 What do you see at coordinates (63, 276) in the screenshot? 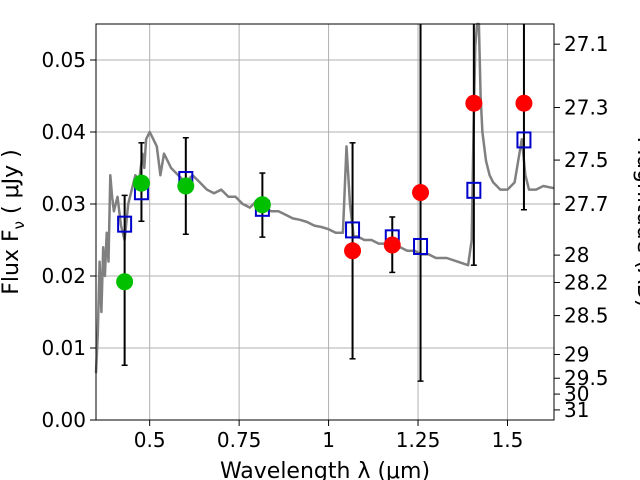
I see `y-tick-label: 0.02` at bounding box center [63, 276].